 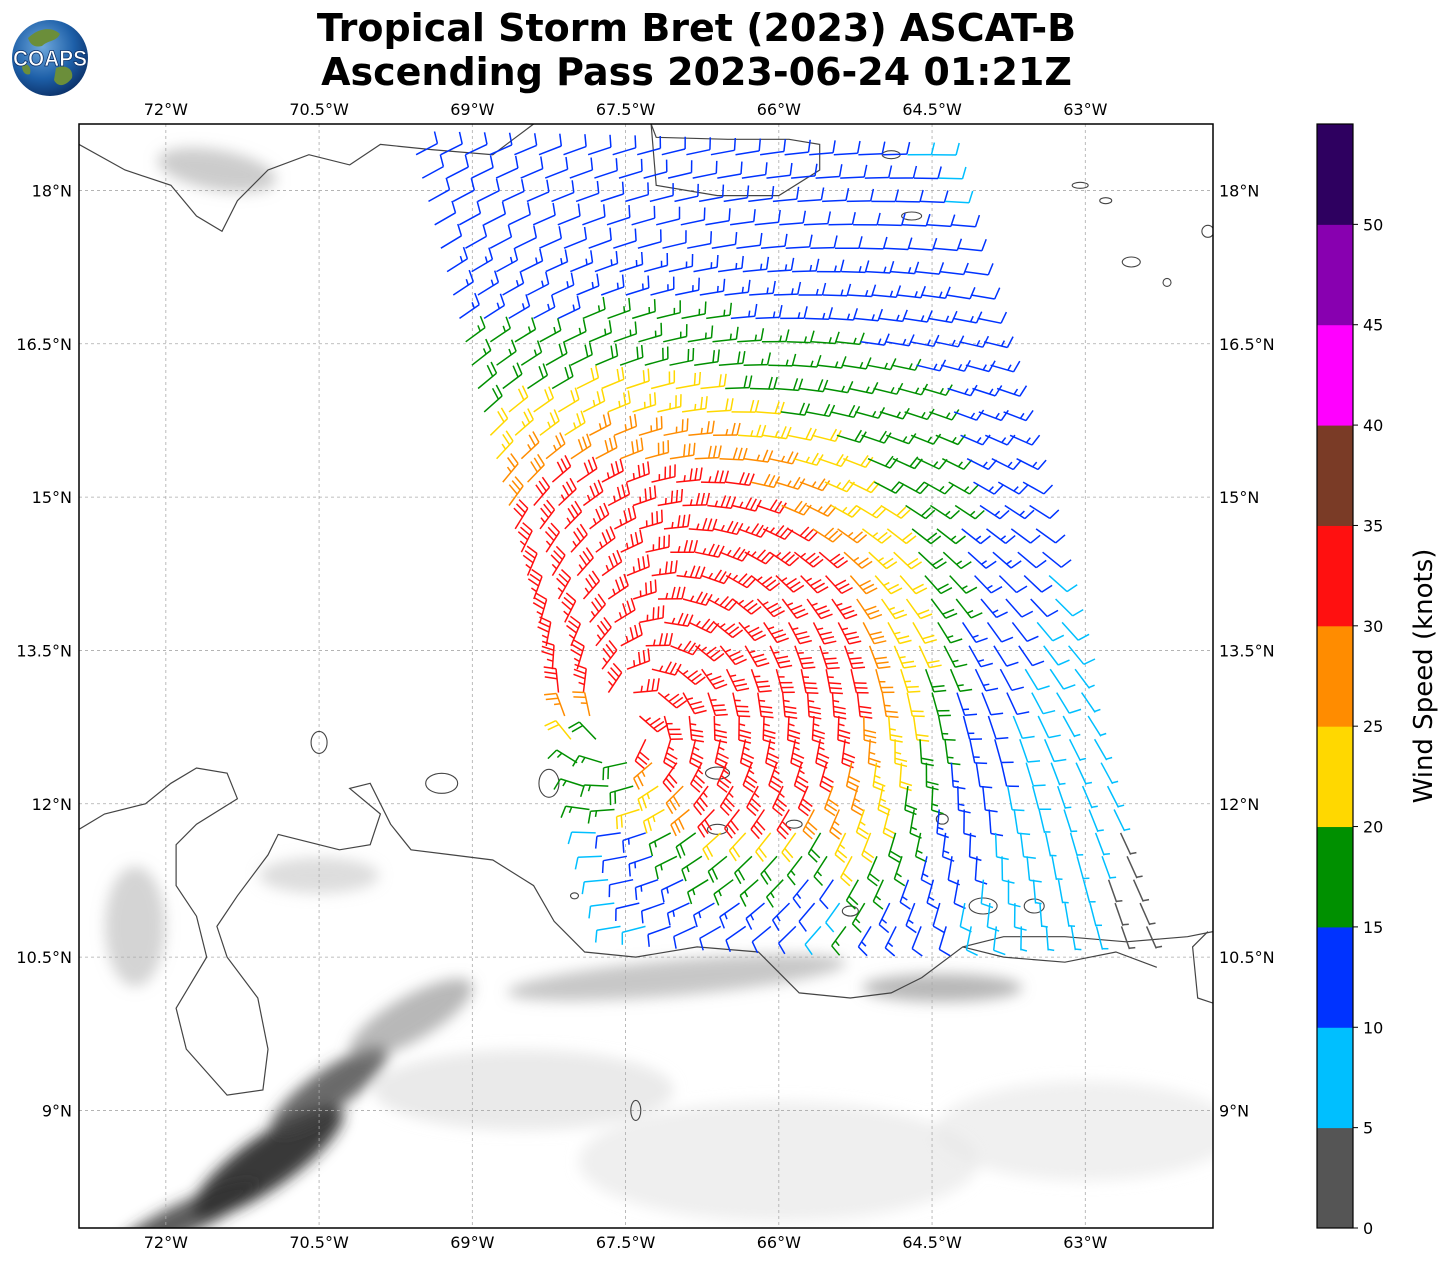 What do you see at coordinates (50, 58) in the screenshot?
I see `globe-icon` at bounding box center [50, 58].